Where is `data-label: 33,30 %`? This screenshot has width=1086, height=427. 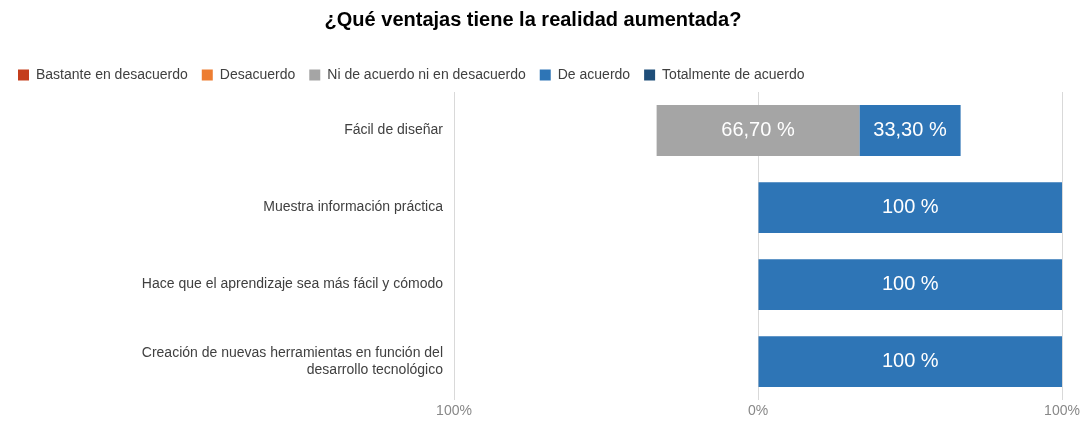
data-label: 33,30 % is located at coordinates (910, 129).